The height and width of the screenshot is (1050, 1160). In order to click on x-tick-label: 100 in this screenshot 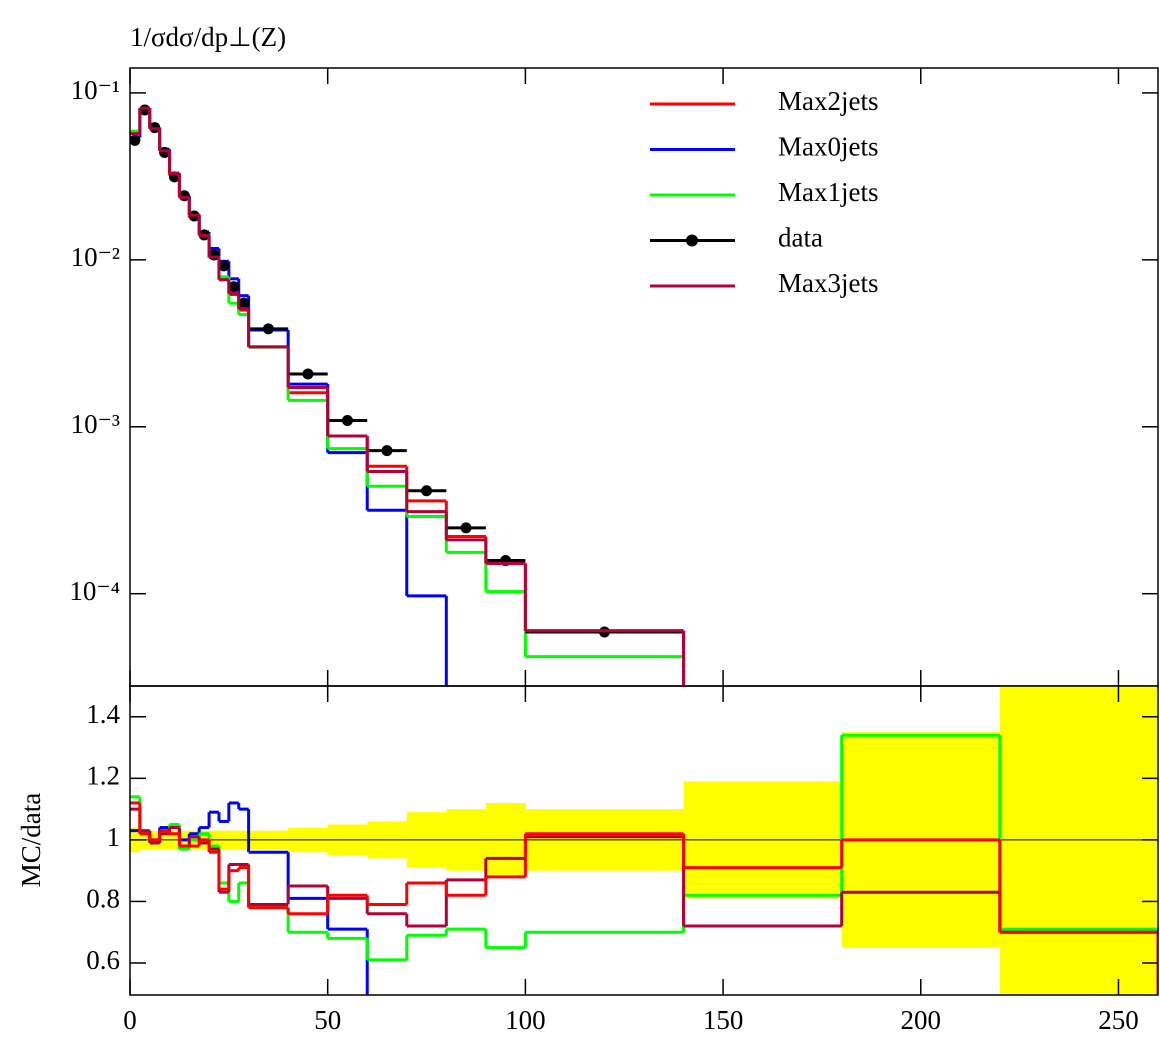, I will do `click(525, 1020)`.